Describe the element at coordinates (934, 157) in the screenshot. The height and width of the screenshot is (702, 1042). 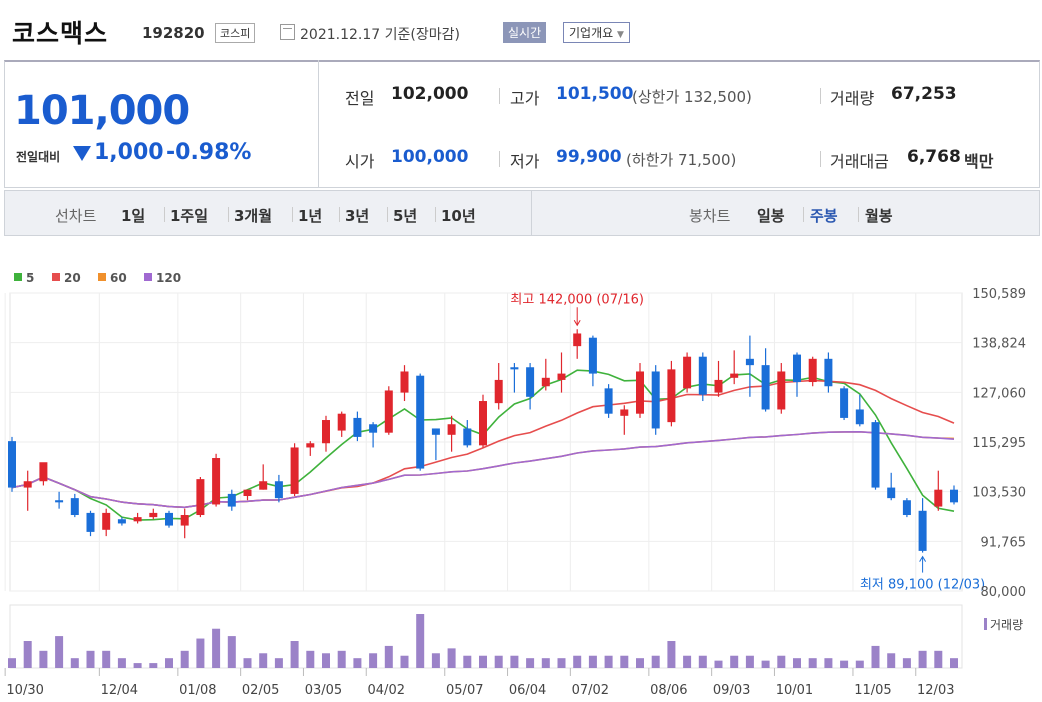
I see `trade-amount-value: 6,768` at that location.